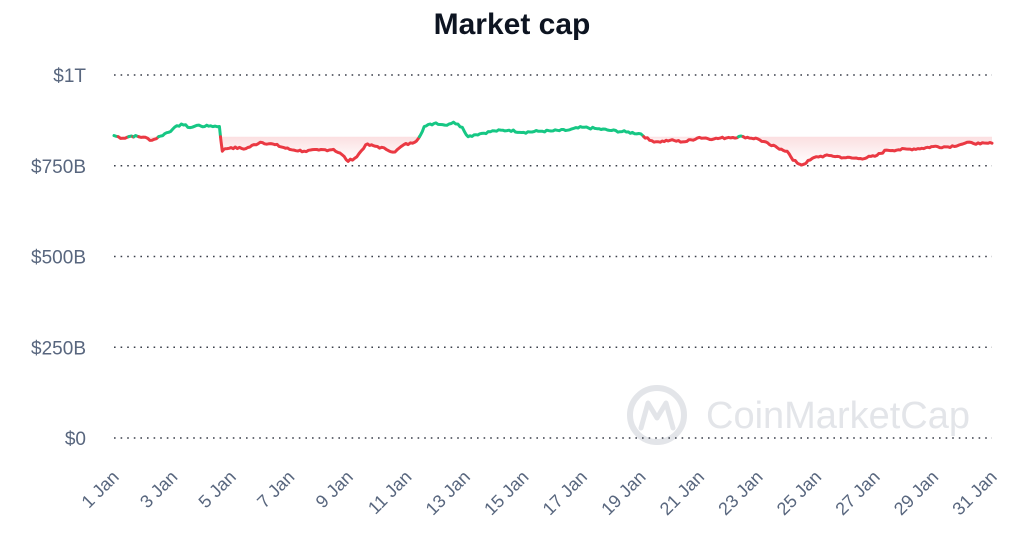  I want to click on x-tick-label: 13 Jan, so click(448, 493).